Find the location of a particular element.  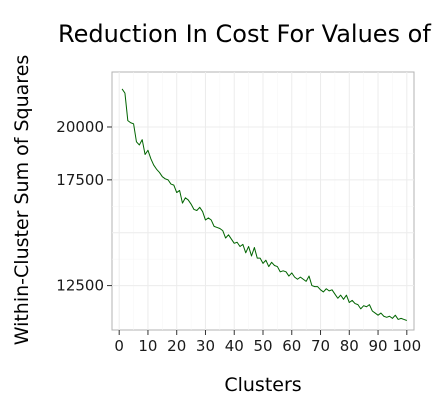

x-axis: 0 10 20 30 40 50 60 70 80 90 100 is located at coordinates (267, 342).